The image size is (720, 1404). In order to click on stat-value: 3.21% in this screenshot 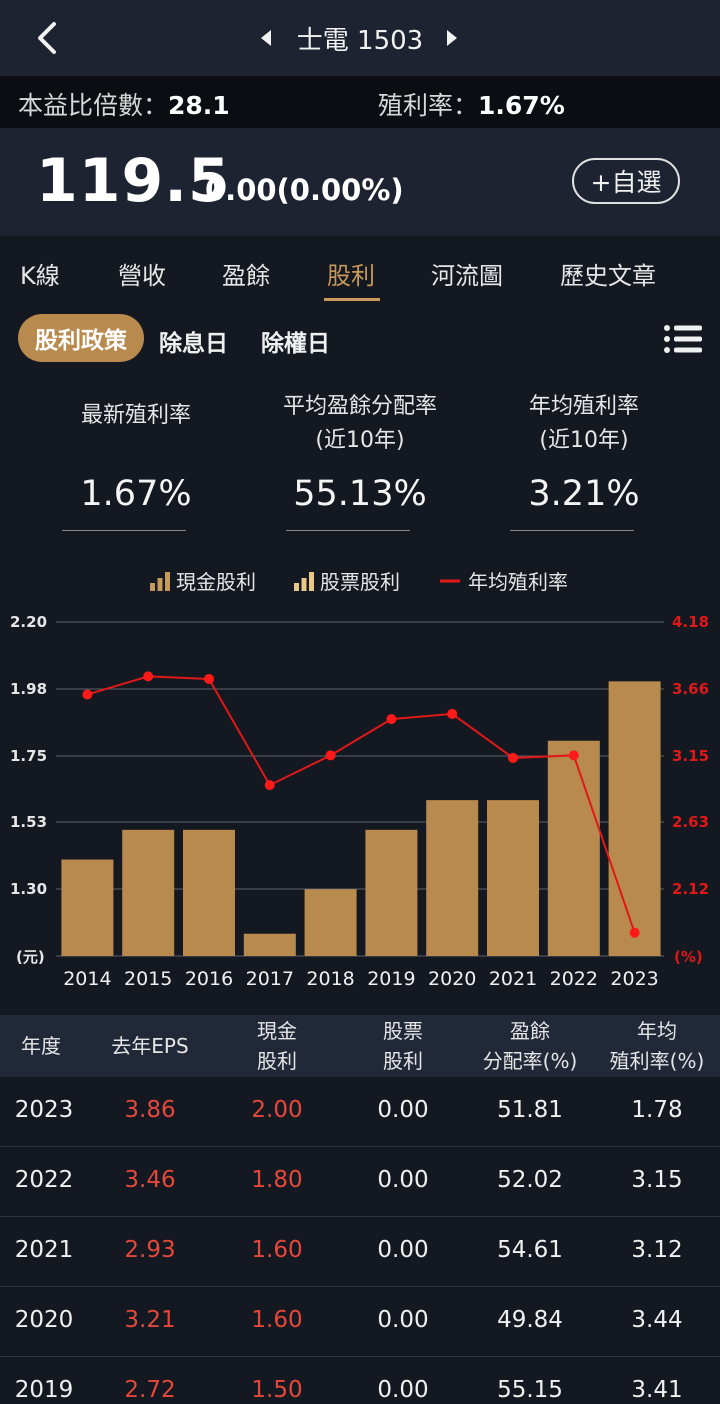, I will do `click(584, 494)`.